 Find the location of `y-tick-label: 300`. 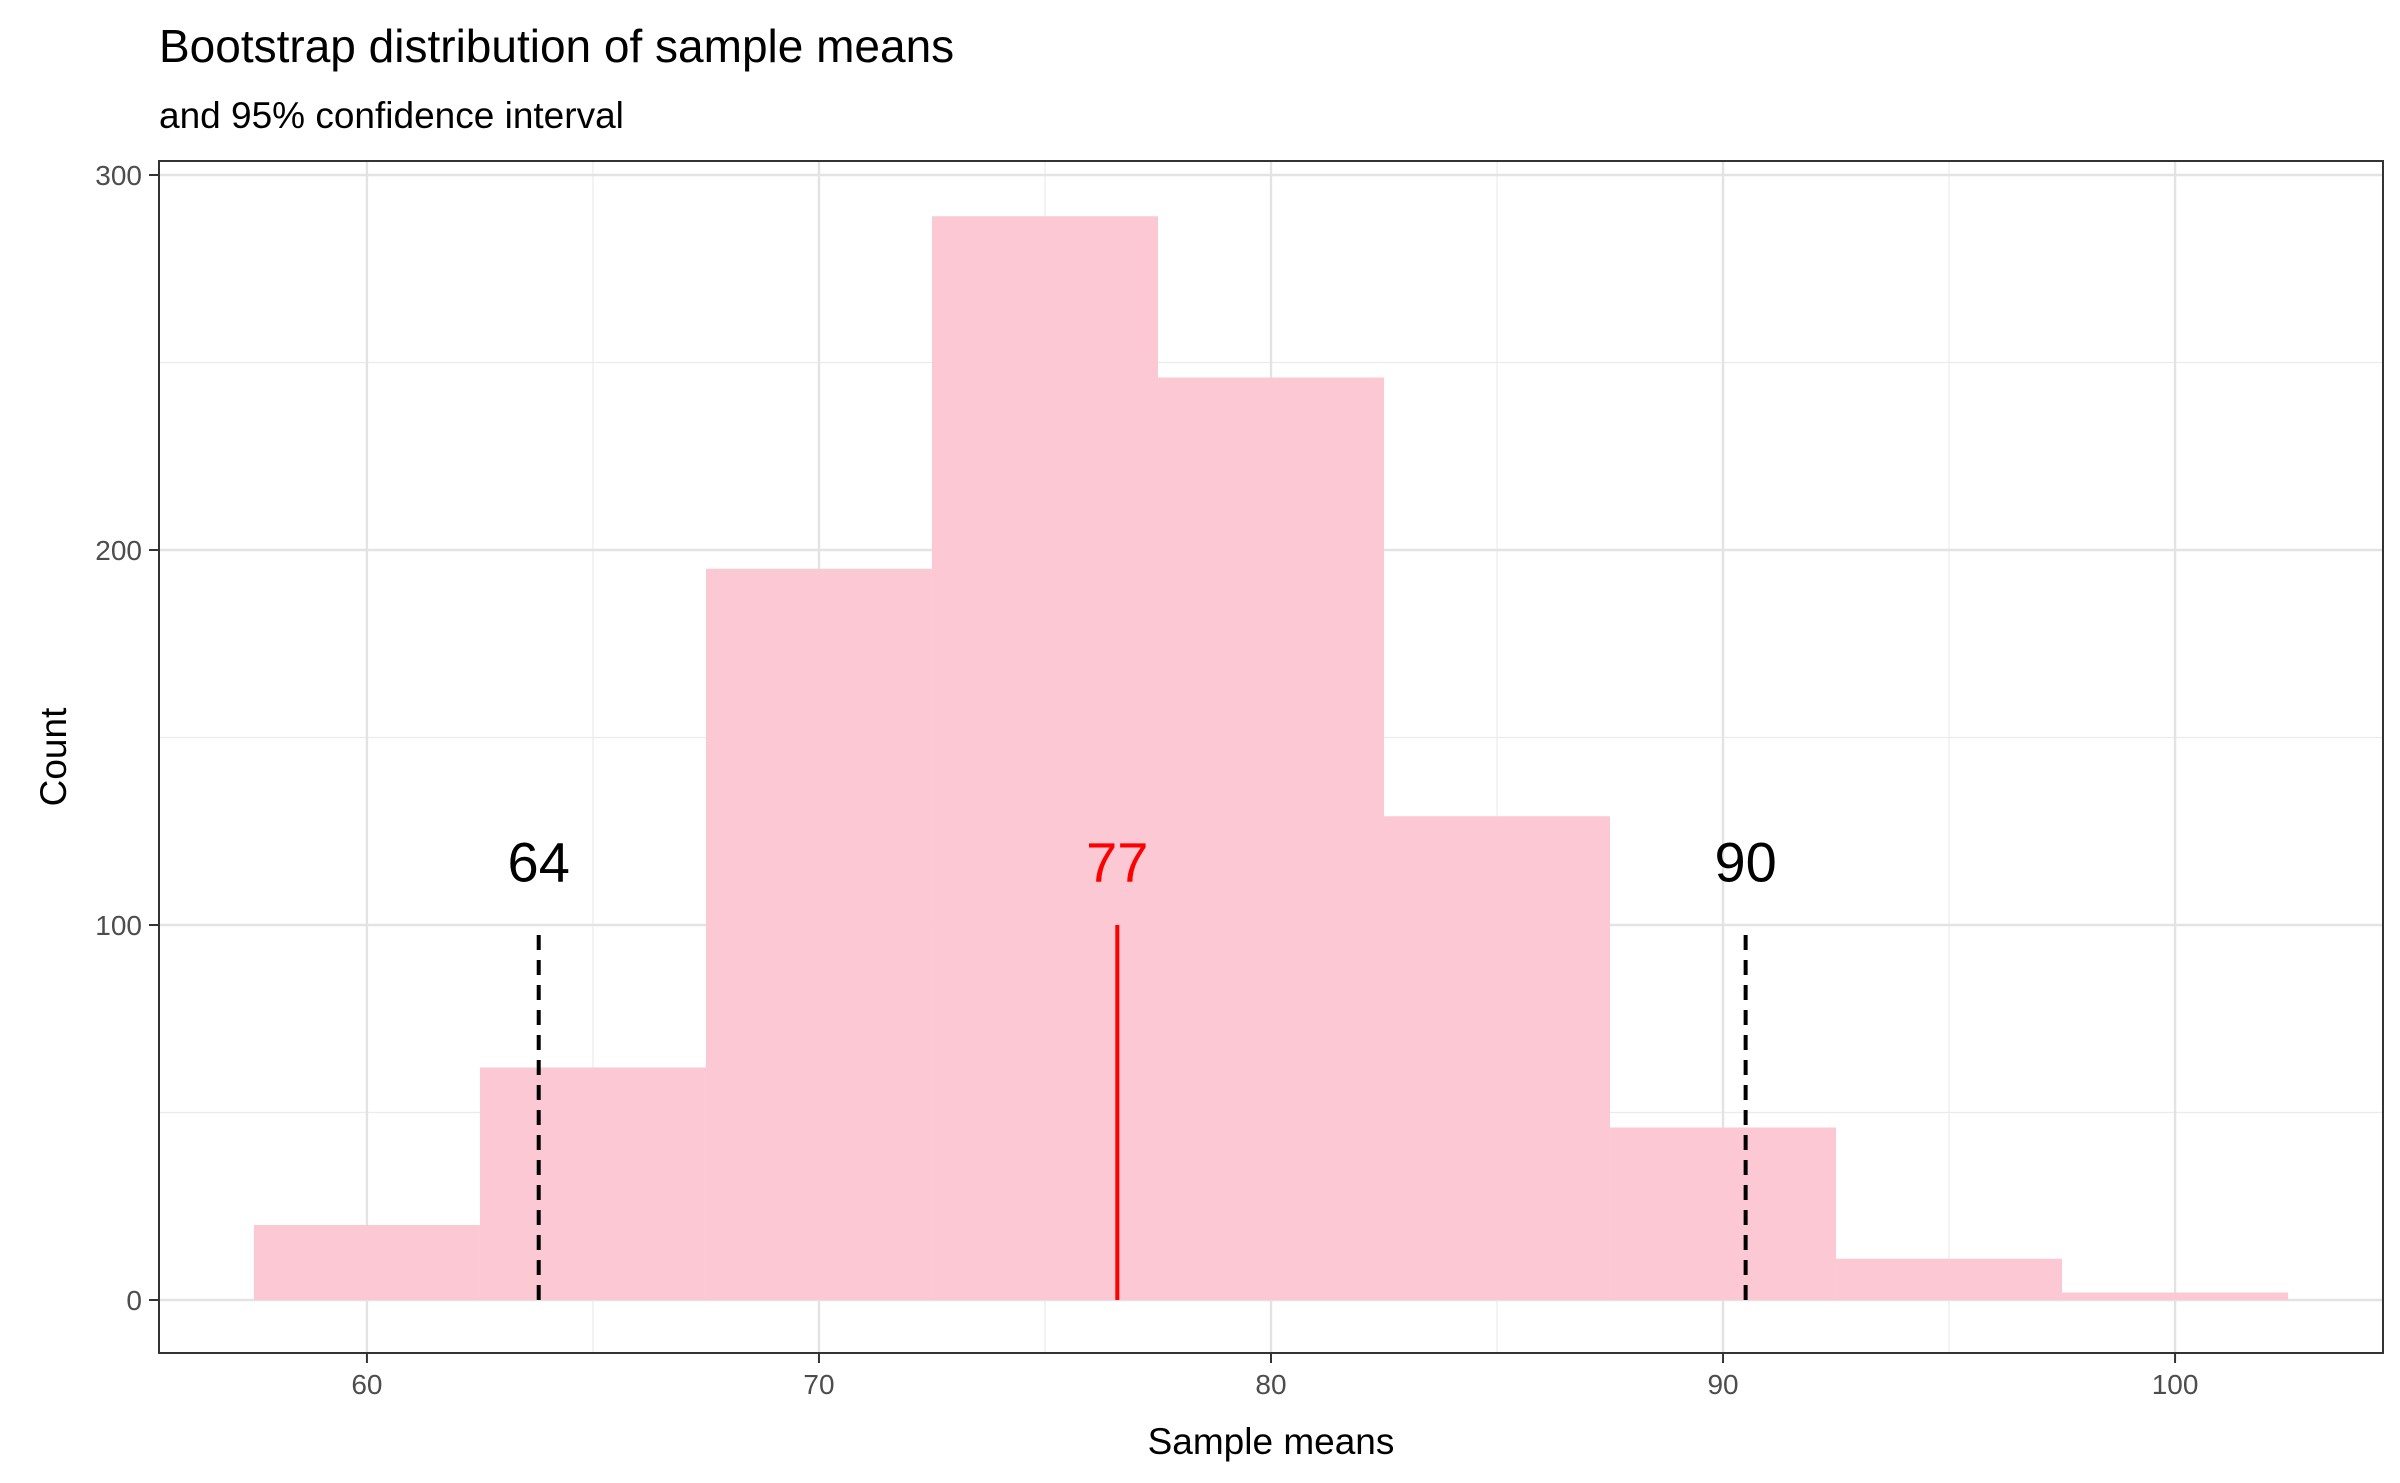

y-tick-label: 300 is located at coordinates (118, 175).